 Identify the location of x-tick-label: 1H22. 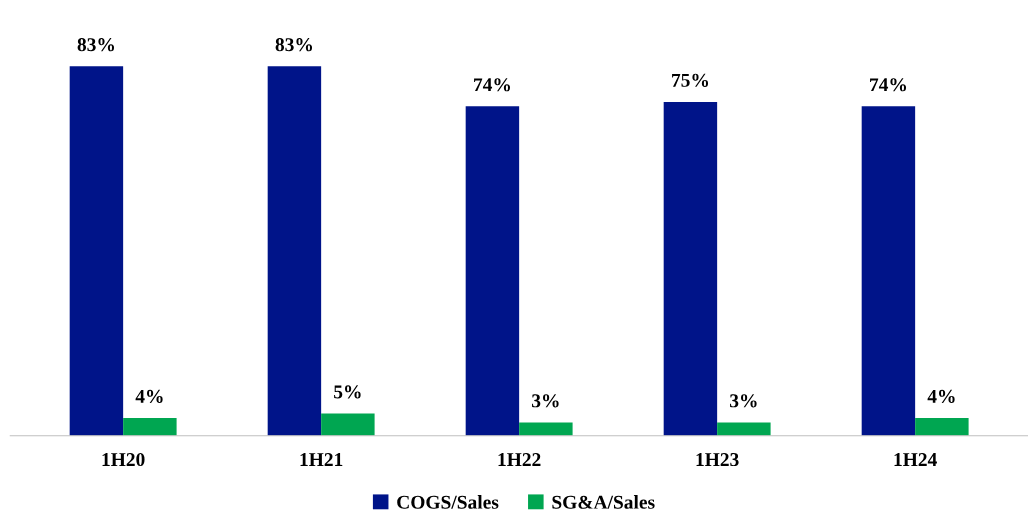
(519, 459).